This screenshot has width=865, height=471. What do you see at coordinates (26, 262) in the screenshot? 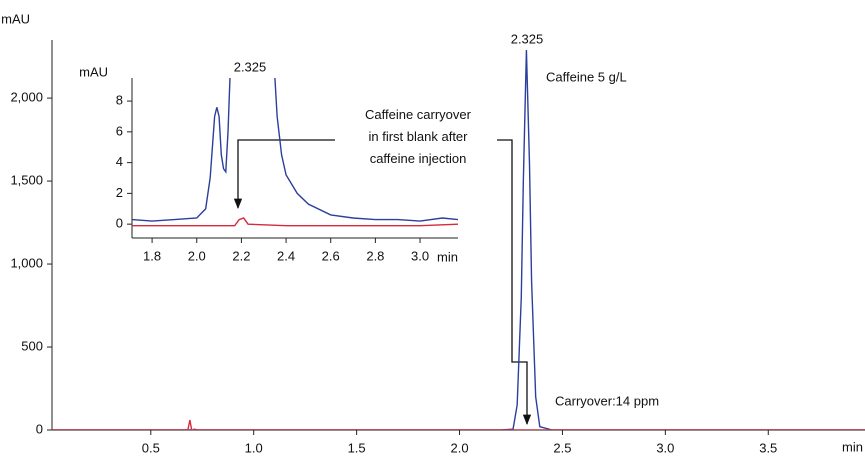
I see `y-tick-label: 1,000` at bounding box center [26, 262].